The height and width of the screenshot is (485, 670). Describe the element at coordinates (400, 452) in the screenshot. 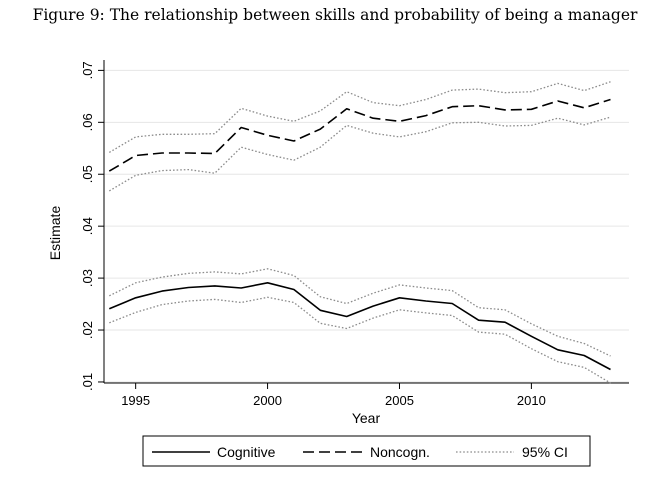

I see `legend-label-noncogn: Noncogn.` at that location.